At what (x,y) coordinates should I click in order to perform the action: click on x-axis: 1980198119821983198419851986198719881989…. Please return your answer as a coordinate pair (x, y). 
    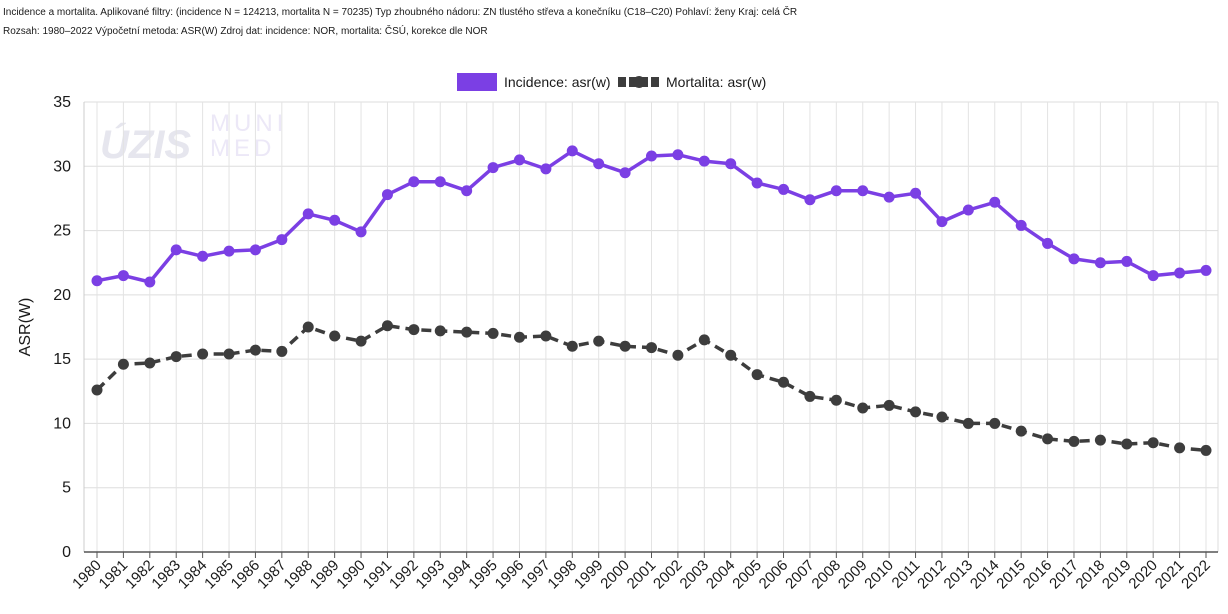
    Looking at the image, I should click on (643, 572).